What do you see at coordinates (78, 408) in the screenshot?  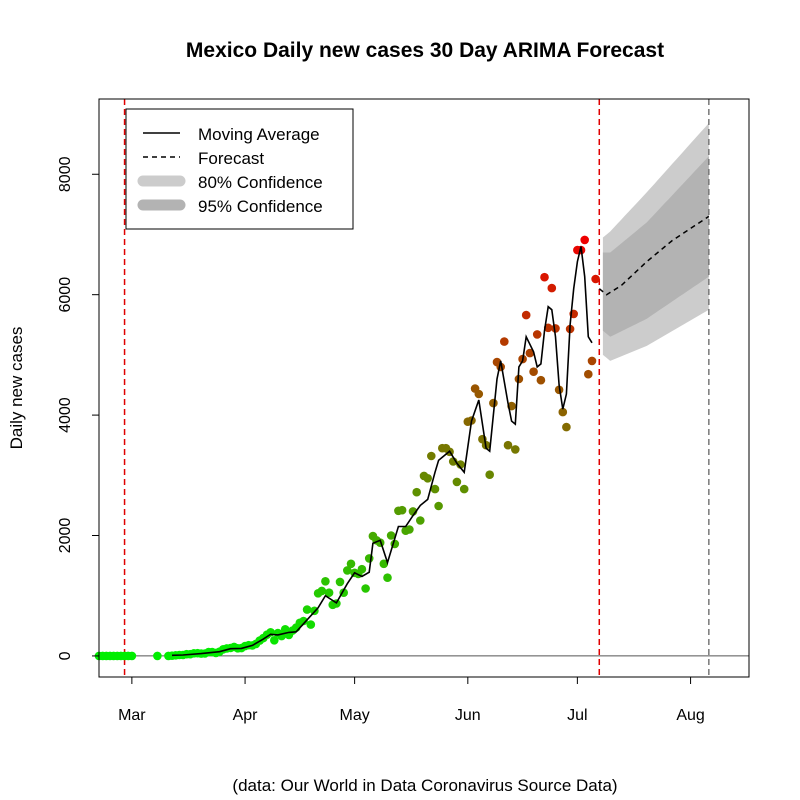 I see `y-axis: 0 2000 4000 6000 8000` at bounding box center [78, 408].